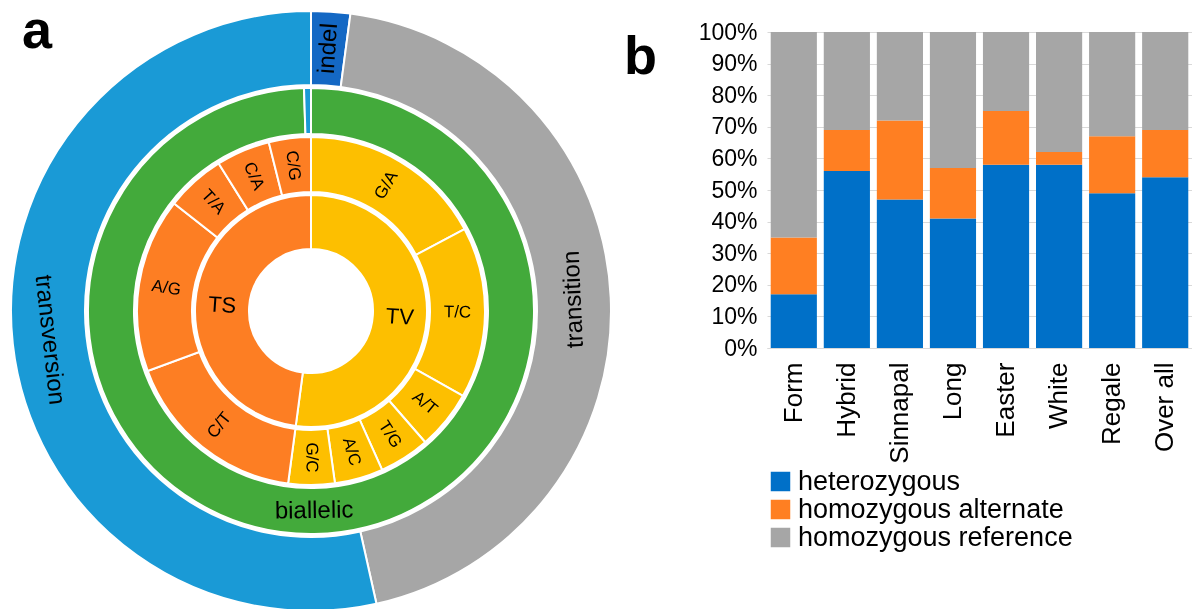 Image resolution: width=1192 pixels, height=609 pixels. I want to click on slice-label: T/G, so click(390, 434).